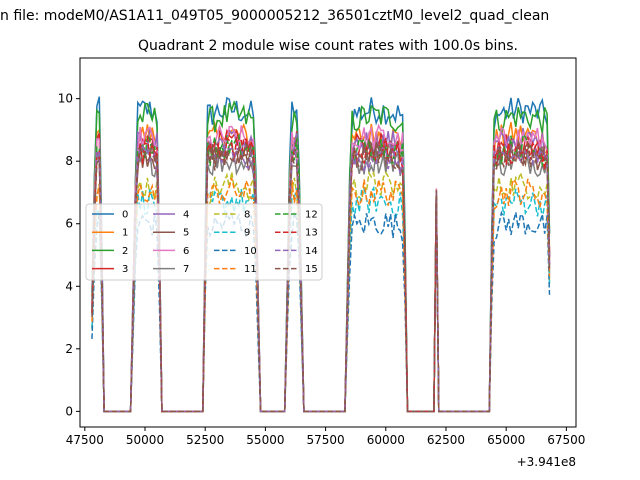 The image size is (640, 480). Describe the element at coordinates (506, 440) in the screenshot. I see `x-tick-label: 65000` at that location.